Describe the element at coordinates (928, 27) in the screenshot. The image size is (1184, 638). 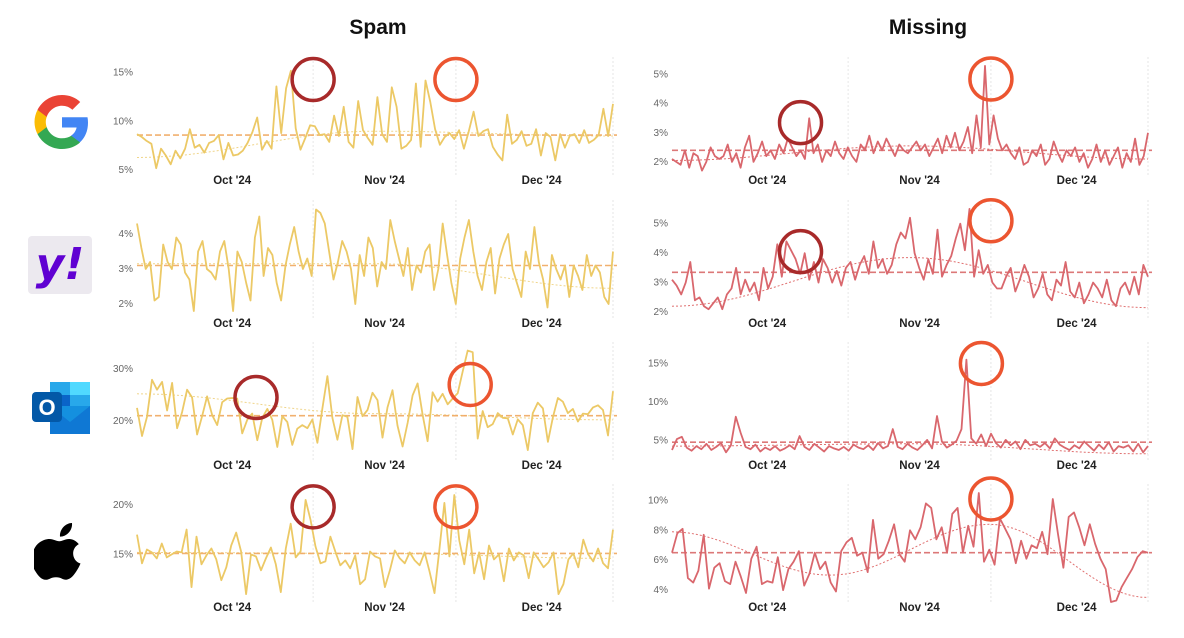
I see `column-title-missing: Missing` at that location.